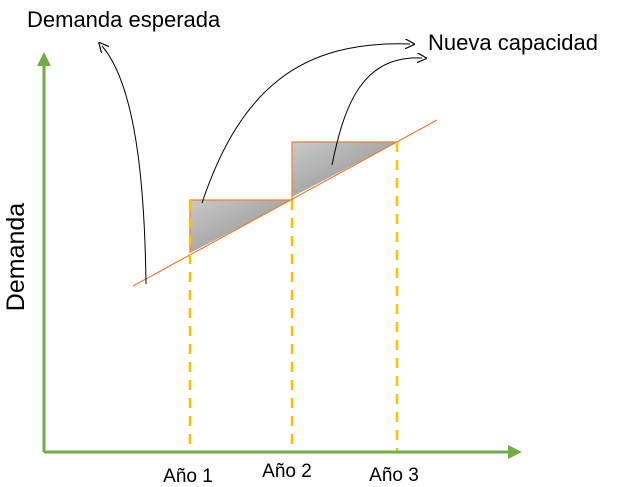  What do you see at coordinates (515, 452) in the screenshot?
I see `x-axis-arrow-icon` at bounding box center [515, 452].